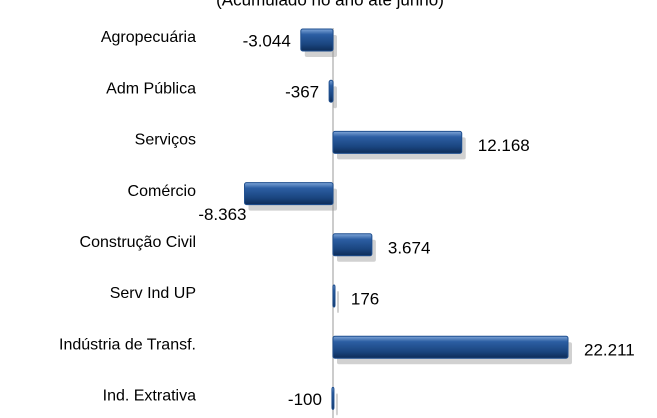 This screenshot has width=657, height=418. I want to click on category-label: Serviços, so click(165, 140).